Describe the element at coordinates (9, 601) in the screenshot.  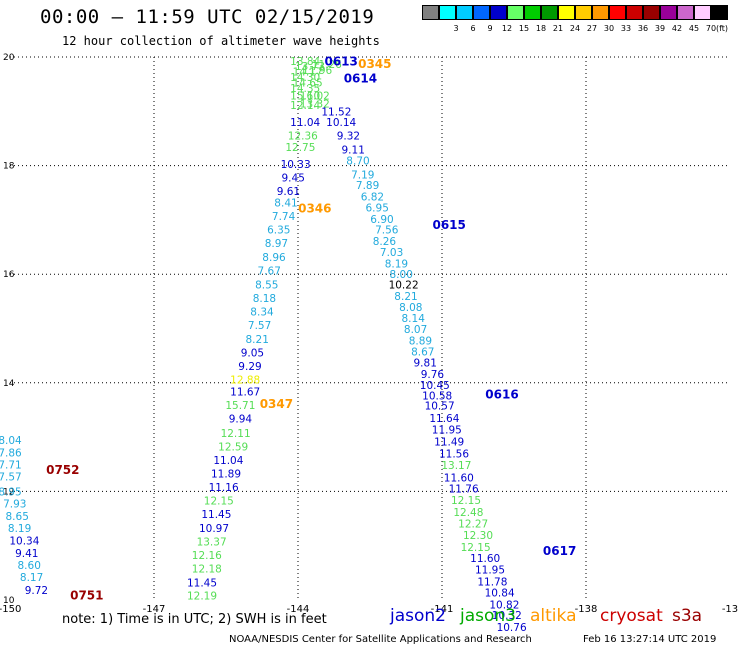
I see `y-tick-label: 10` at that location.